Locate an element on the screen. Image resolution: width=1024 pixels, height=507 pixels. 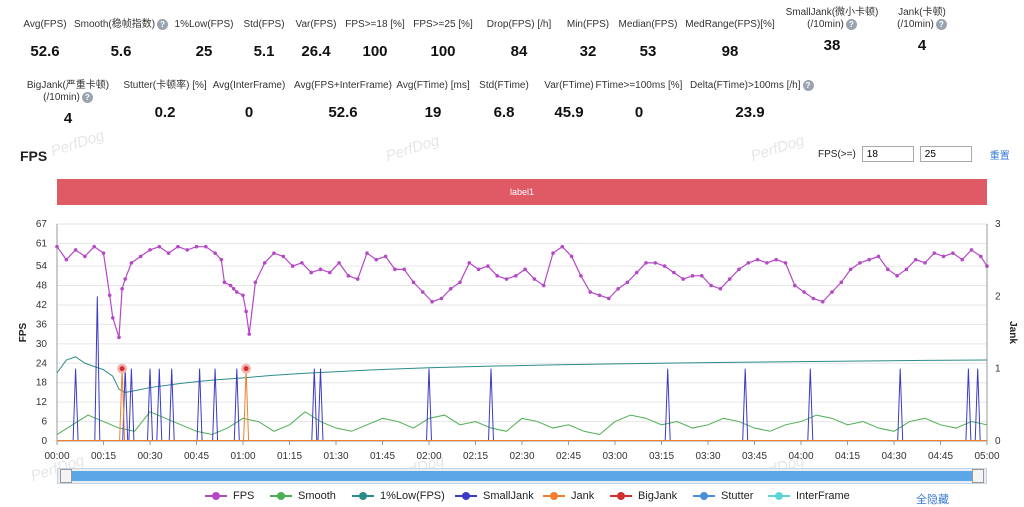
y-tick-label: 30 is located at coordinates (42, 344).